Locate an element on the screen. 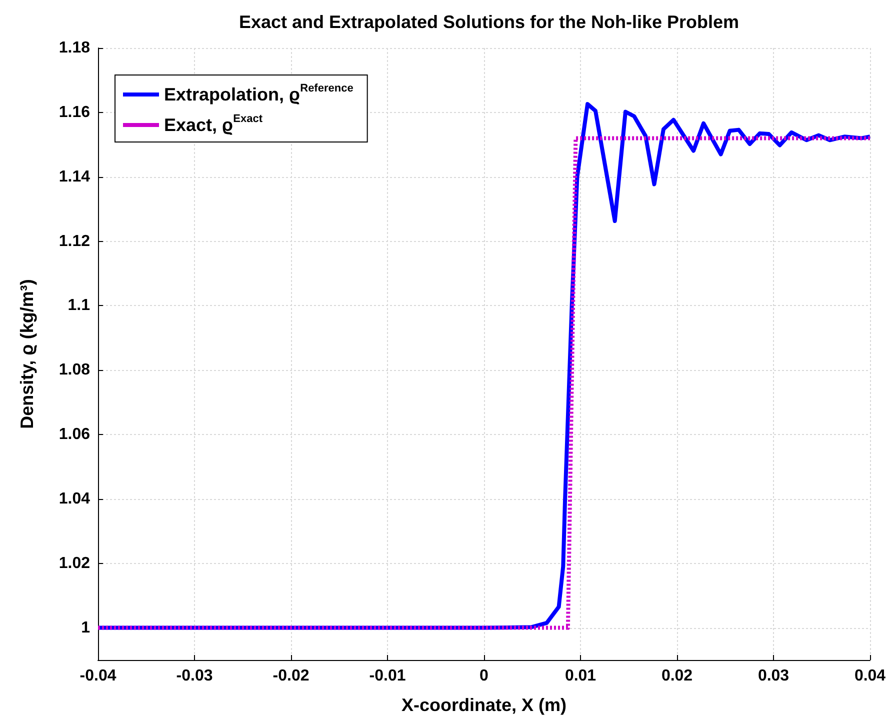 This screenshot has width=891, height=724. y-tick-label: 1.08 is located at coordinates (74, 370).